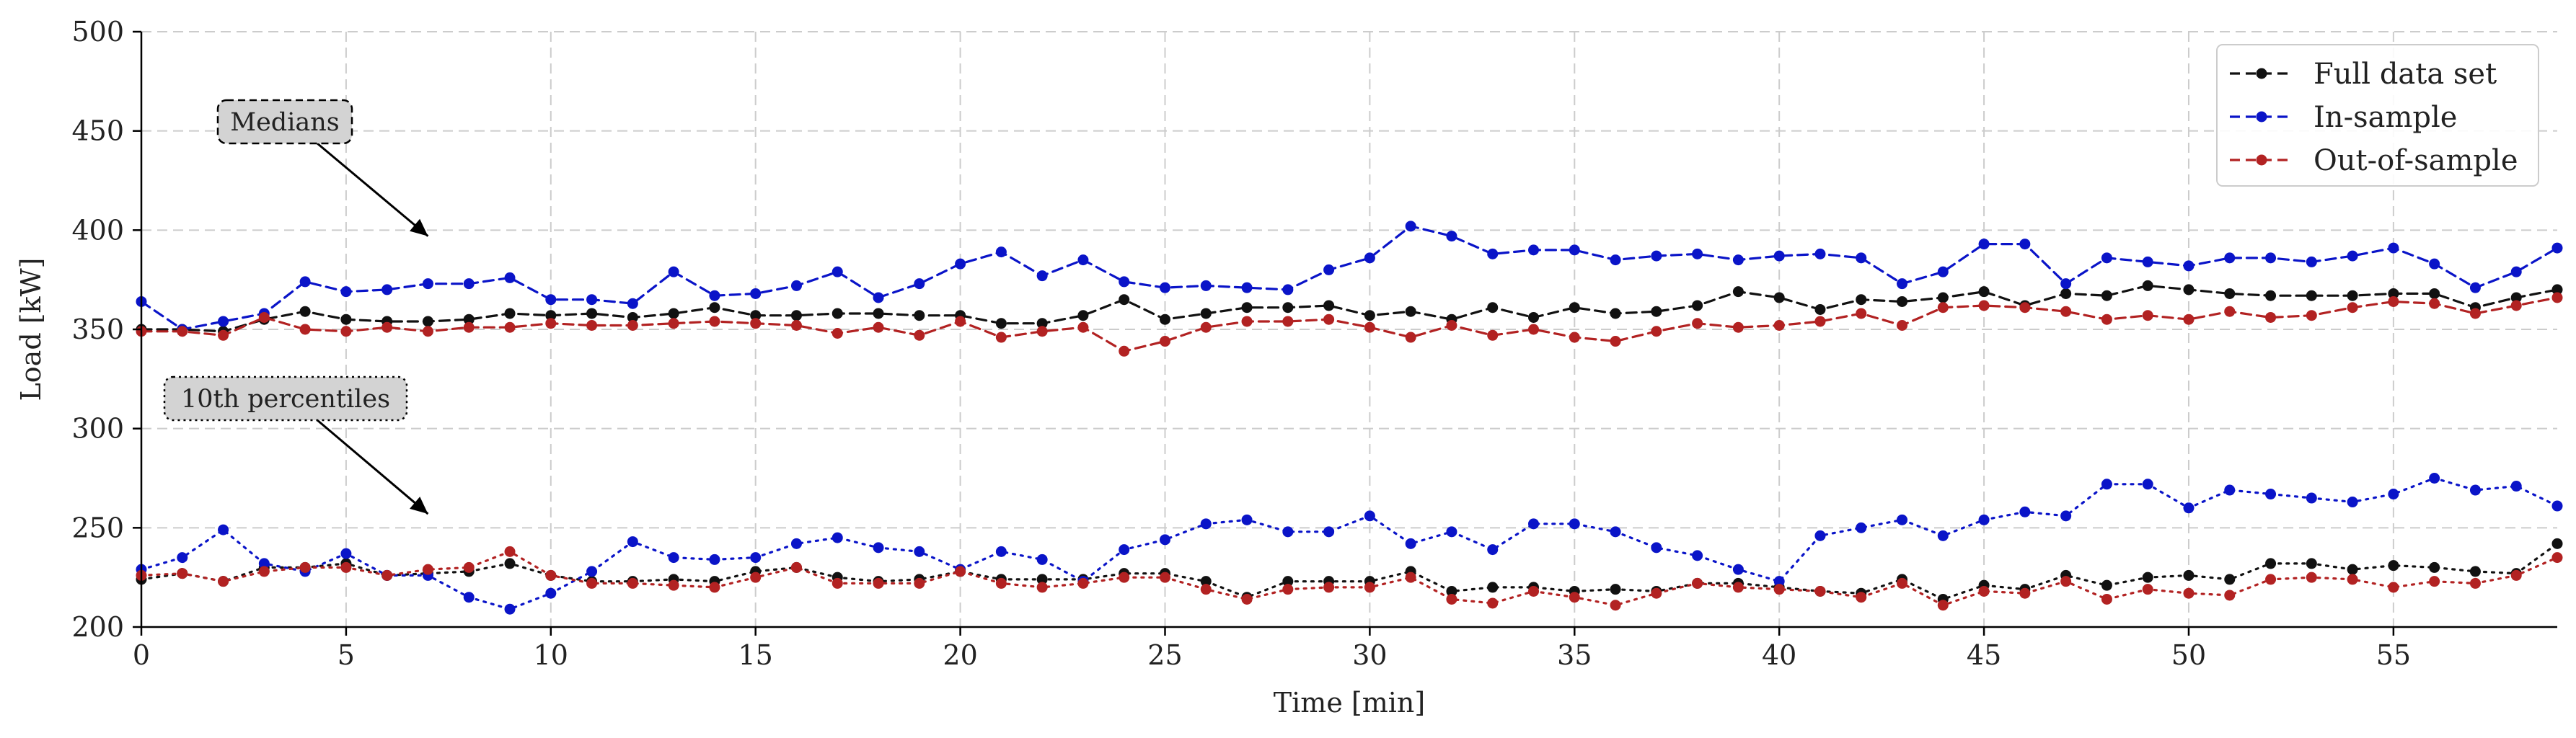  What do you see at coordinates (373, 467) in the screenshot?
I see `annotation-arrow-line` at bounding box center [373, 467].